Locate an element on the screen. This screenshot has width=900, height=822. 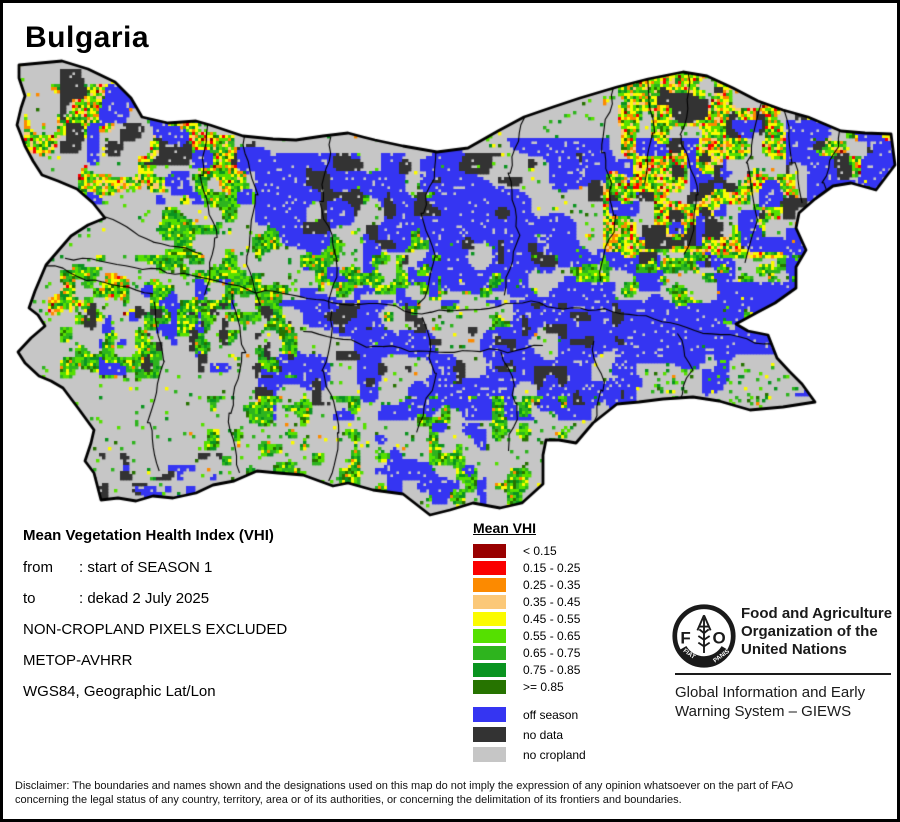
legend-label: 0.55 - 0.65 is located at coordinates (552, 636).